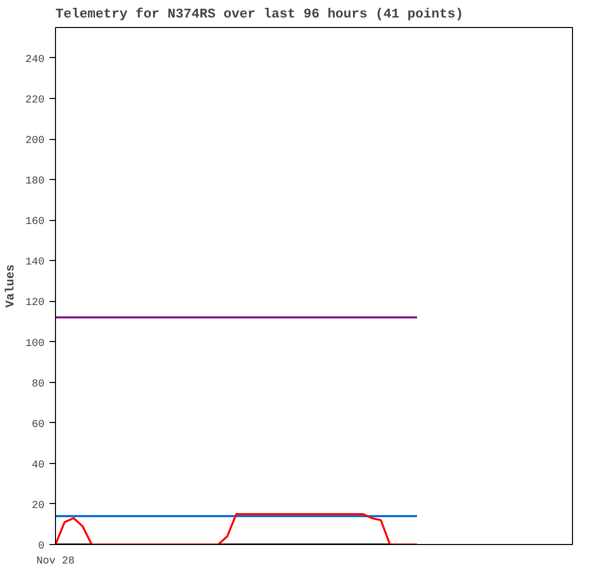 The image size is (597, 579). What do you see at coordinates (55, 562) in the screenshot?
I see `x-tick-label: Nov 28` at bounding box center [55, 562].